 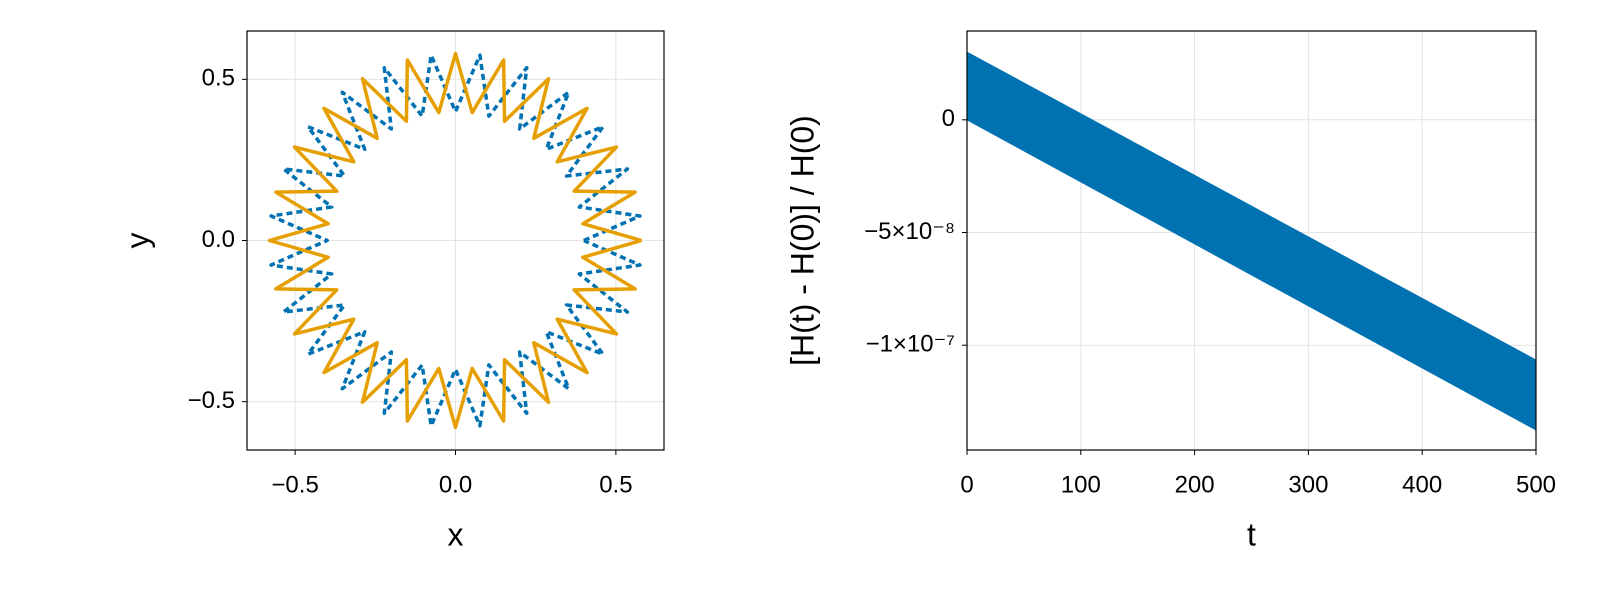 What do you see at coordinates (802, 240) in the screenshot?
I see `y-axis-label: [H(t) - H(0)] / H(0)` at bounding box center [802, 240].